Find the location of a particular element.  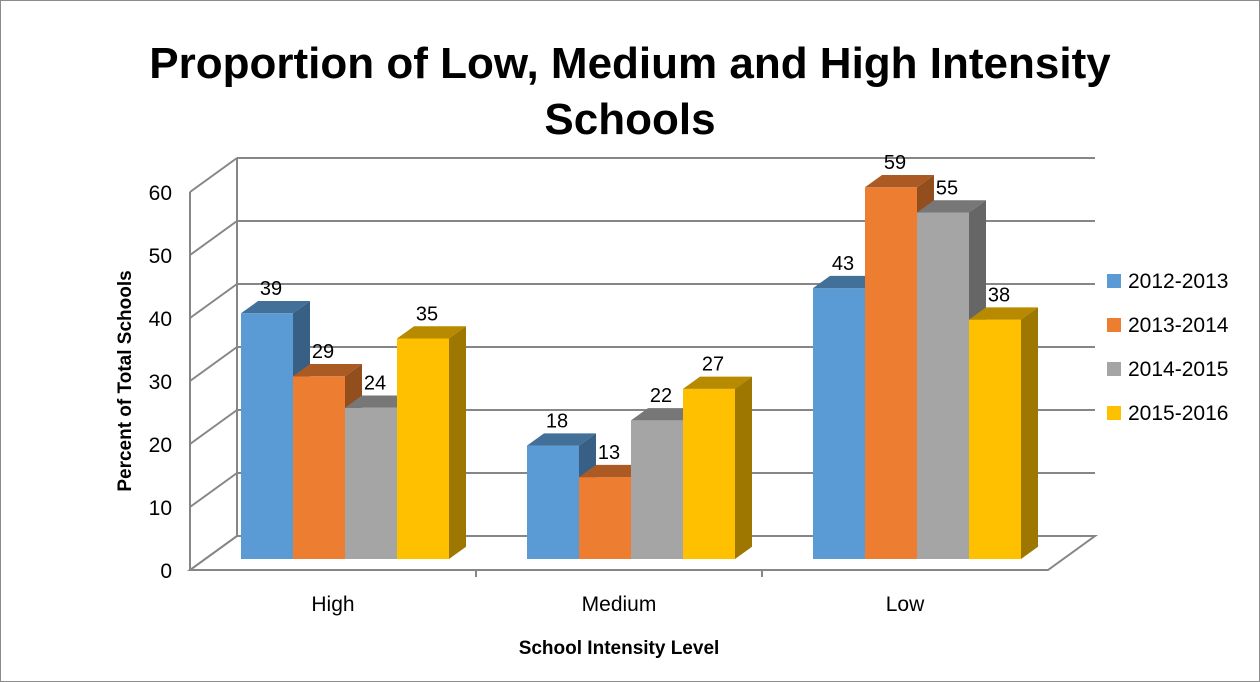

data-label: 22 is located at coordinates (661, 396).